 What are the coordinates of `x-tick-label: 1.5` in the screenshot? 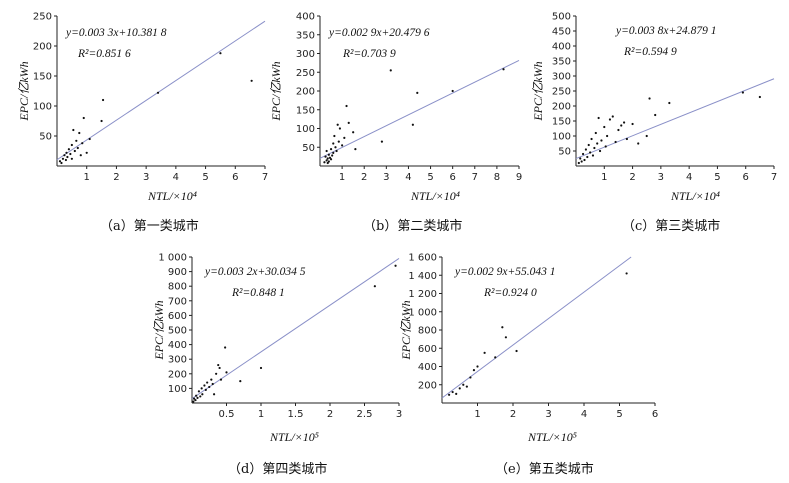 It's located at (296, 414).